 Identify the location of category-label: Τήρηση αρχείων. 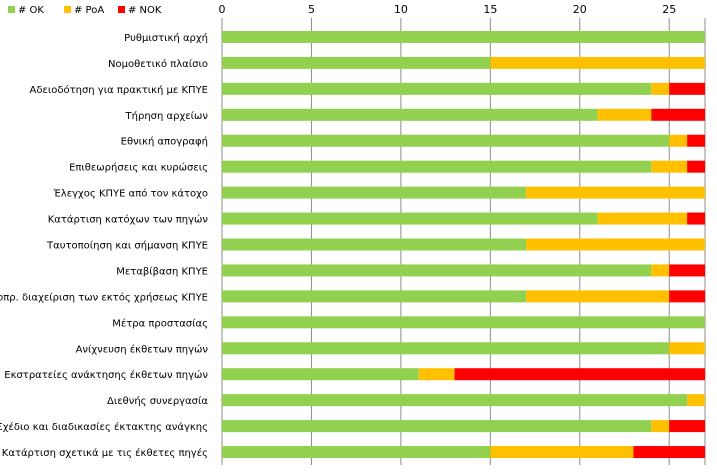
(167, 116).